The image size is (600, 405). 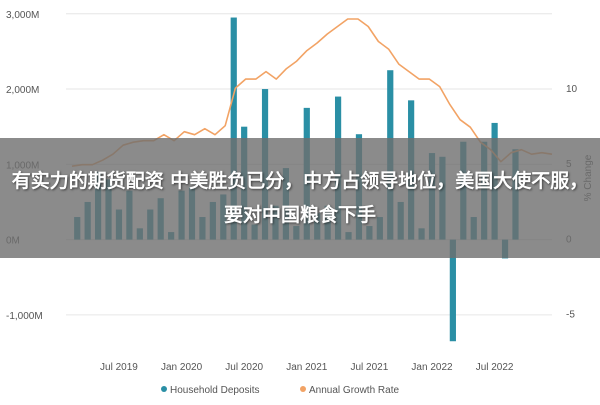 I want to click on x-tick-label: Jan 2022, so click(x=432, y=367).